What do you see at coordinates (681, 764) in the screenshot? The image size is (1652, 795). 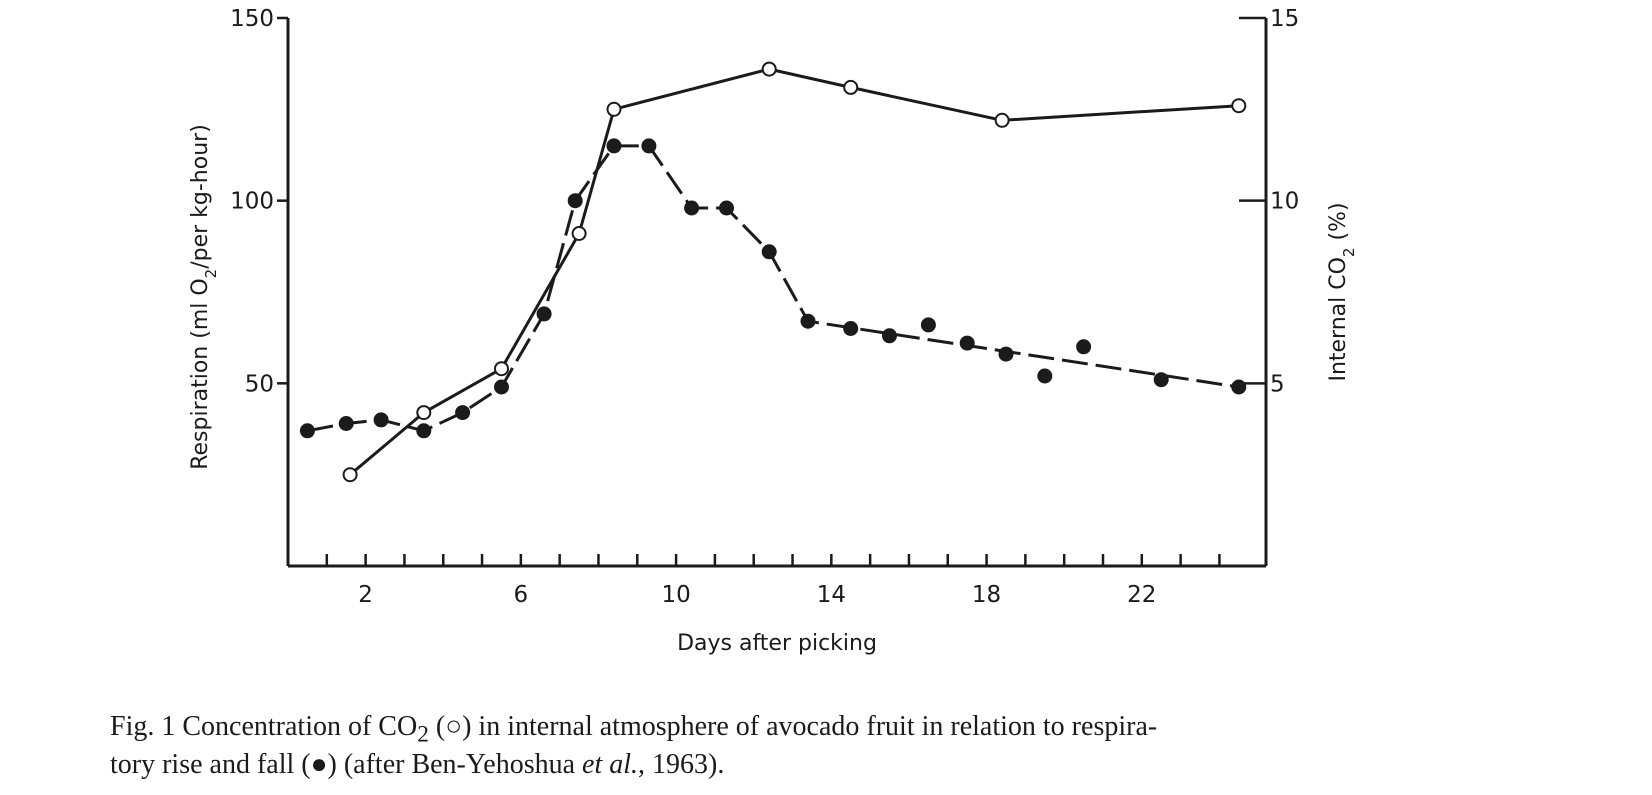 I see `caption-line-2-end: , 1963).` at bounding box center [681, 764].